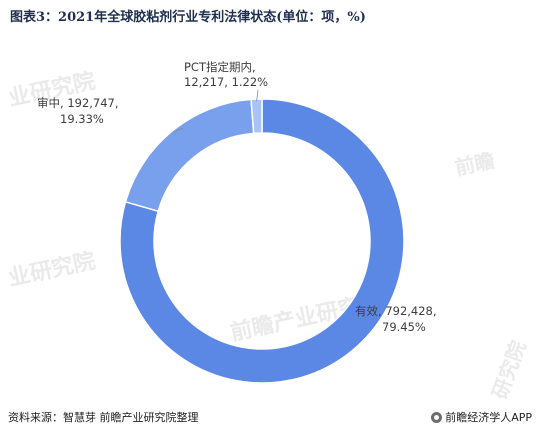 Image resolution: width=540 pixels, height=434 pixels. Describe the element at coordinates (188, 17) in the screenshot. I see `chart-title: 图表3：2021年全球胶粘剂行业专利法律状态(单位：项，%)` at that location.